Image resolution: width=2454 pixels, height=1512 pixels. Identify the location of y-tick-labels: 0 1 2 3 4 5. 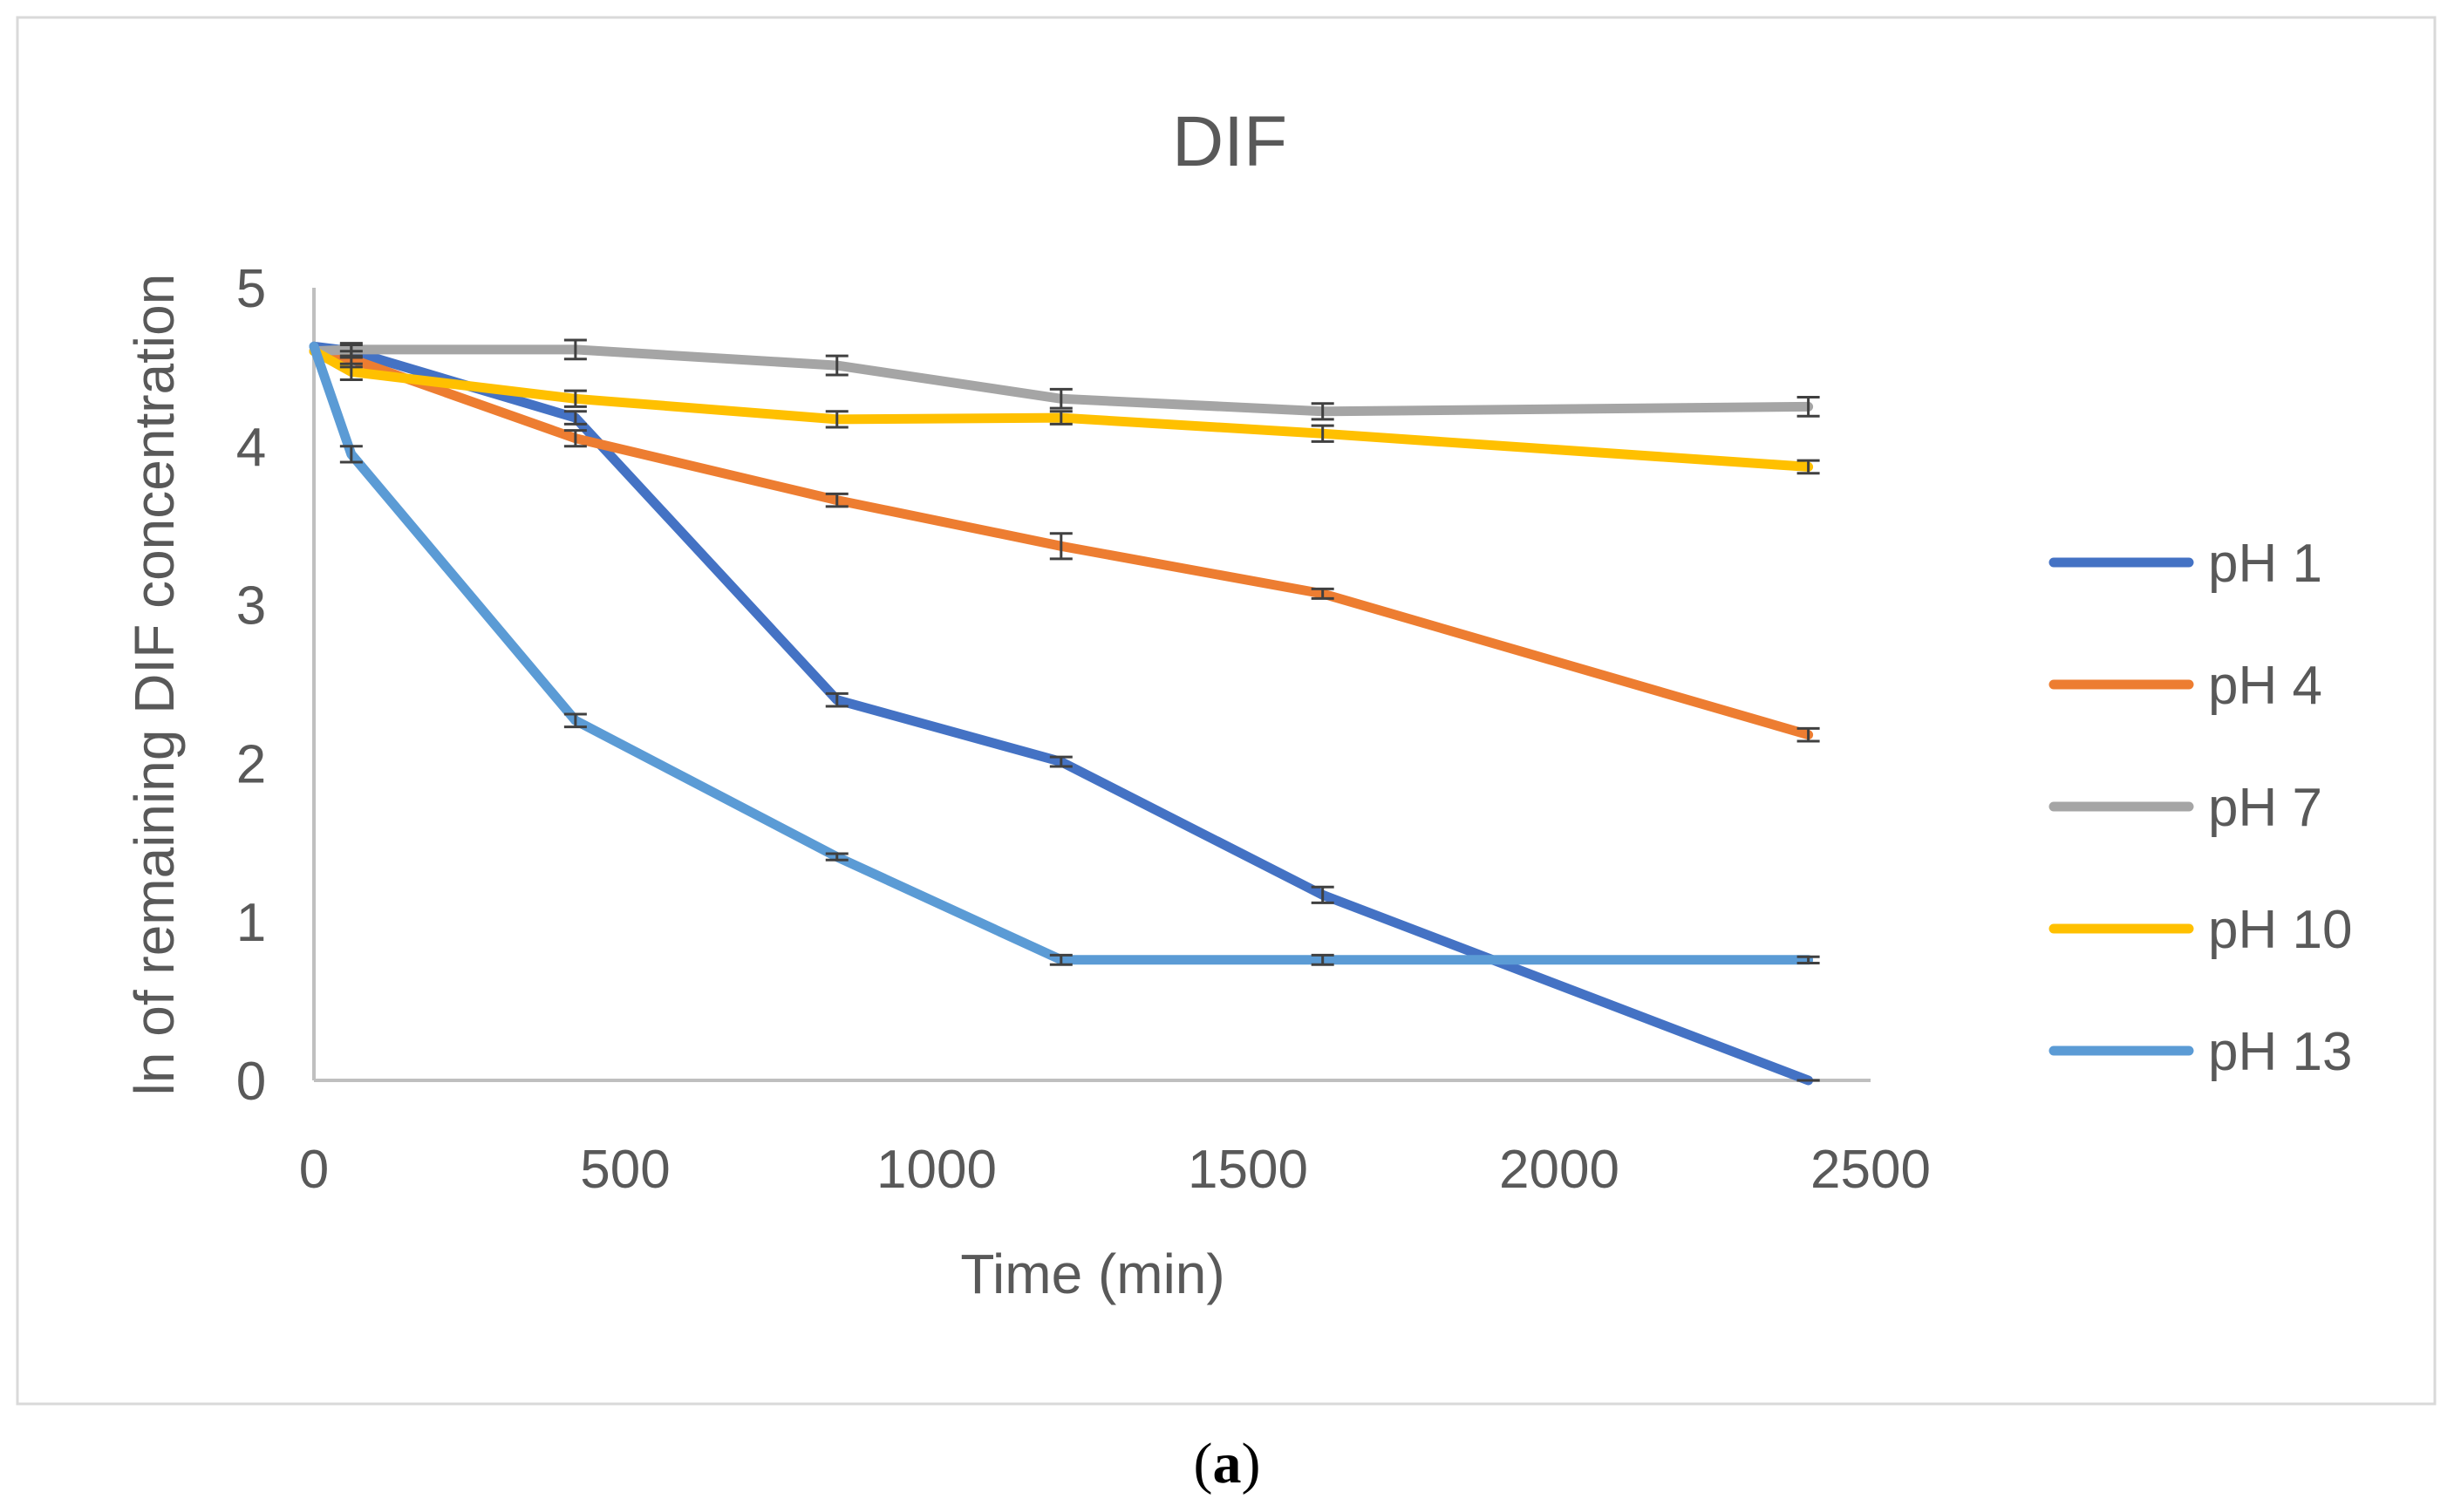
(251, 685).